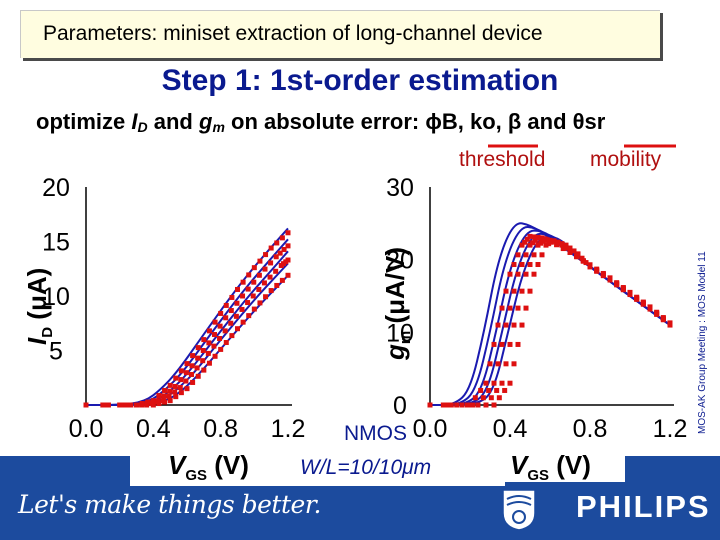 The height and width of the screenshot is (540, 720). I want to click on left-y-axis-label: ID (μA), so click(39, 306).